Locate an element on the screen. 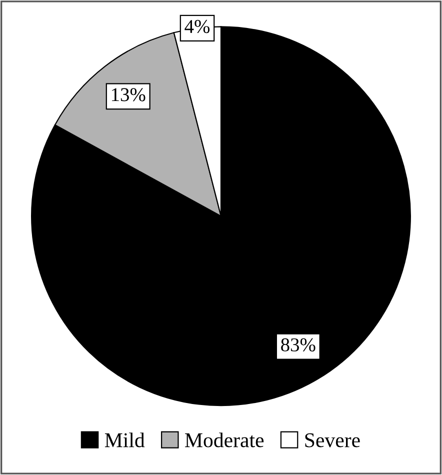  legend-label: Severe is located at coordinates (332, 440).